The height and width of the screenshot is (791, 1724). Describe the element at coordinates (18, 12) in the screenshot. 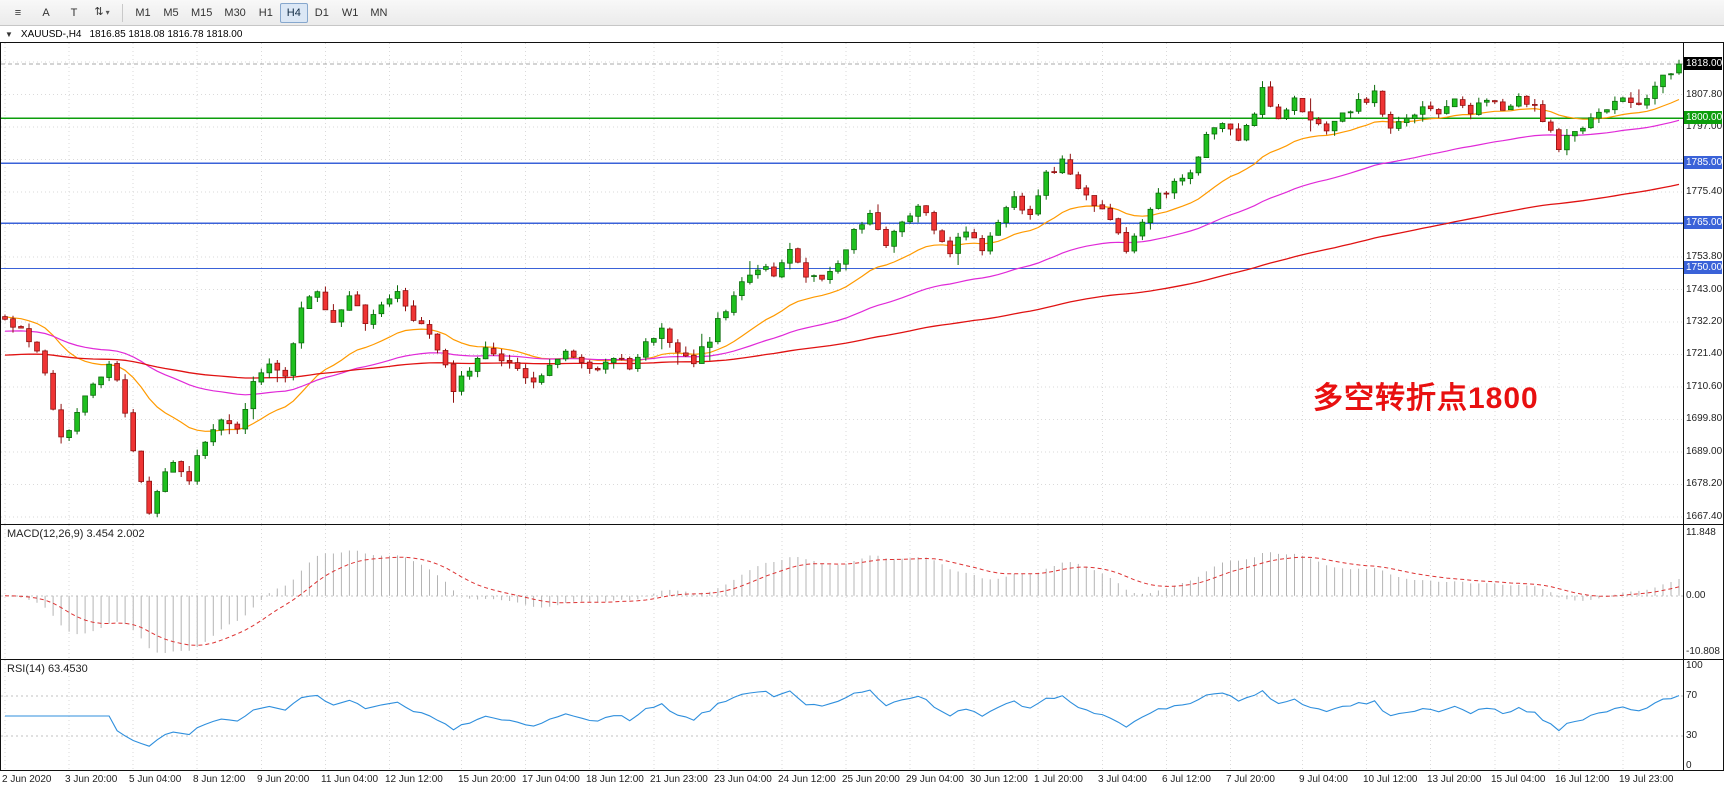

I see `menu-icon: ≡` at that location.